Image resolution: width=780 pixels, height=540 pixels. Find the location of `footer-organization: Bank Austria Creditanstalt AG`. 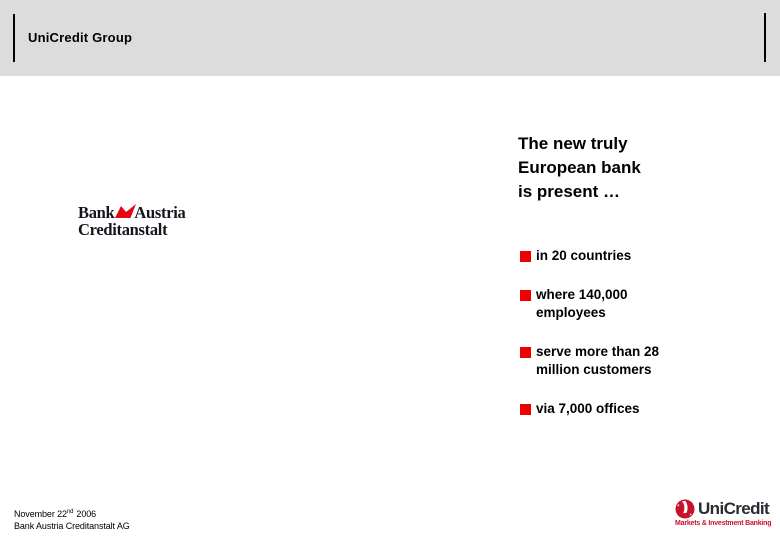

footer-organization: Bank Austria Creditanstalt AG is located at coordinates (72, 526).